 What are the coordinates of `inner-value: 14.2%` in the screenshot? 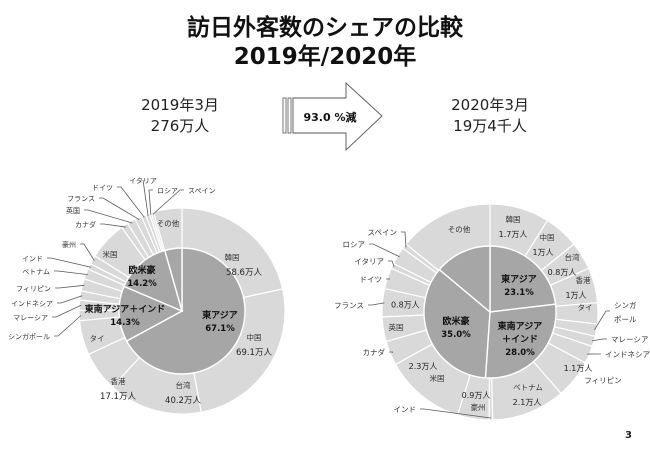 It's located at (142, 284).